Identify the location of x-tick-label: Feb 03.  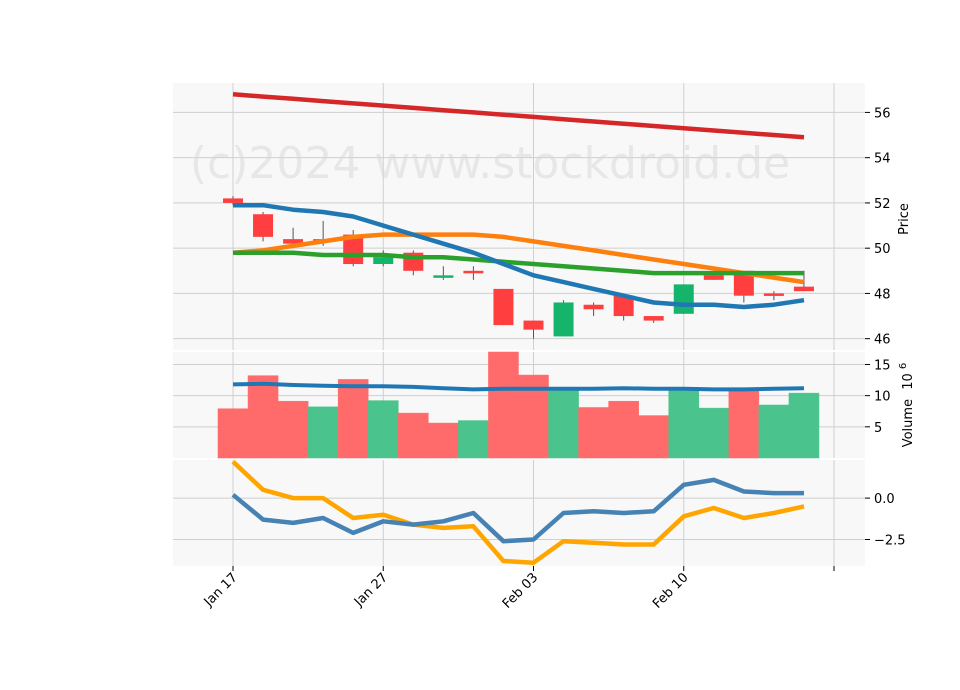
(521, 591).